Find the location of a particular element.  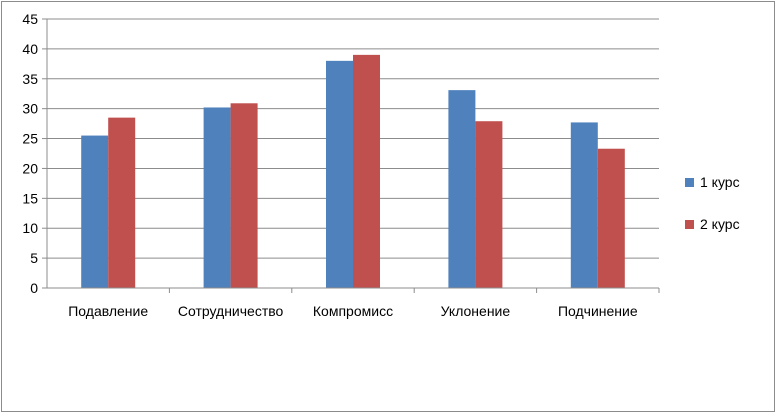

x-tick-label: Компромисс is located at coordinates (353, 311).